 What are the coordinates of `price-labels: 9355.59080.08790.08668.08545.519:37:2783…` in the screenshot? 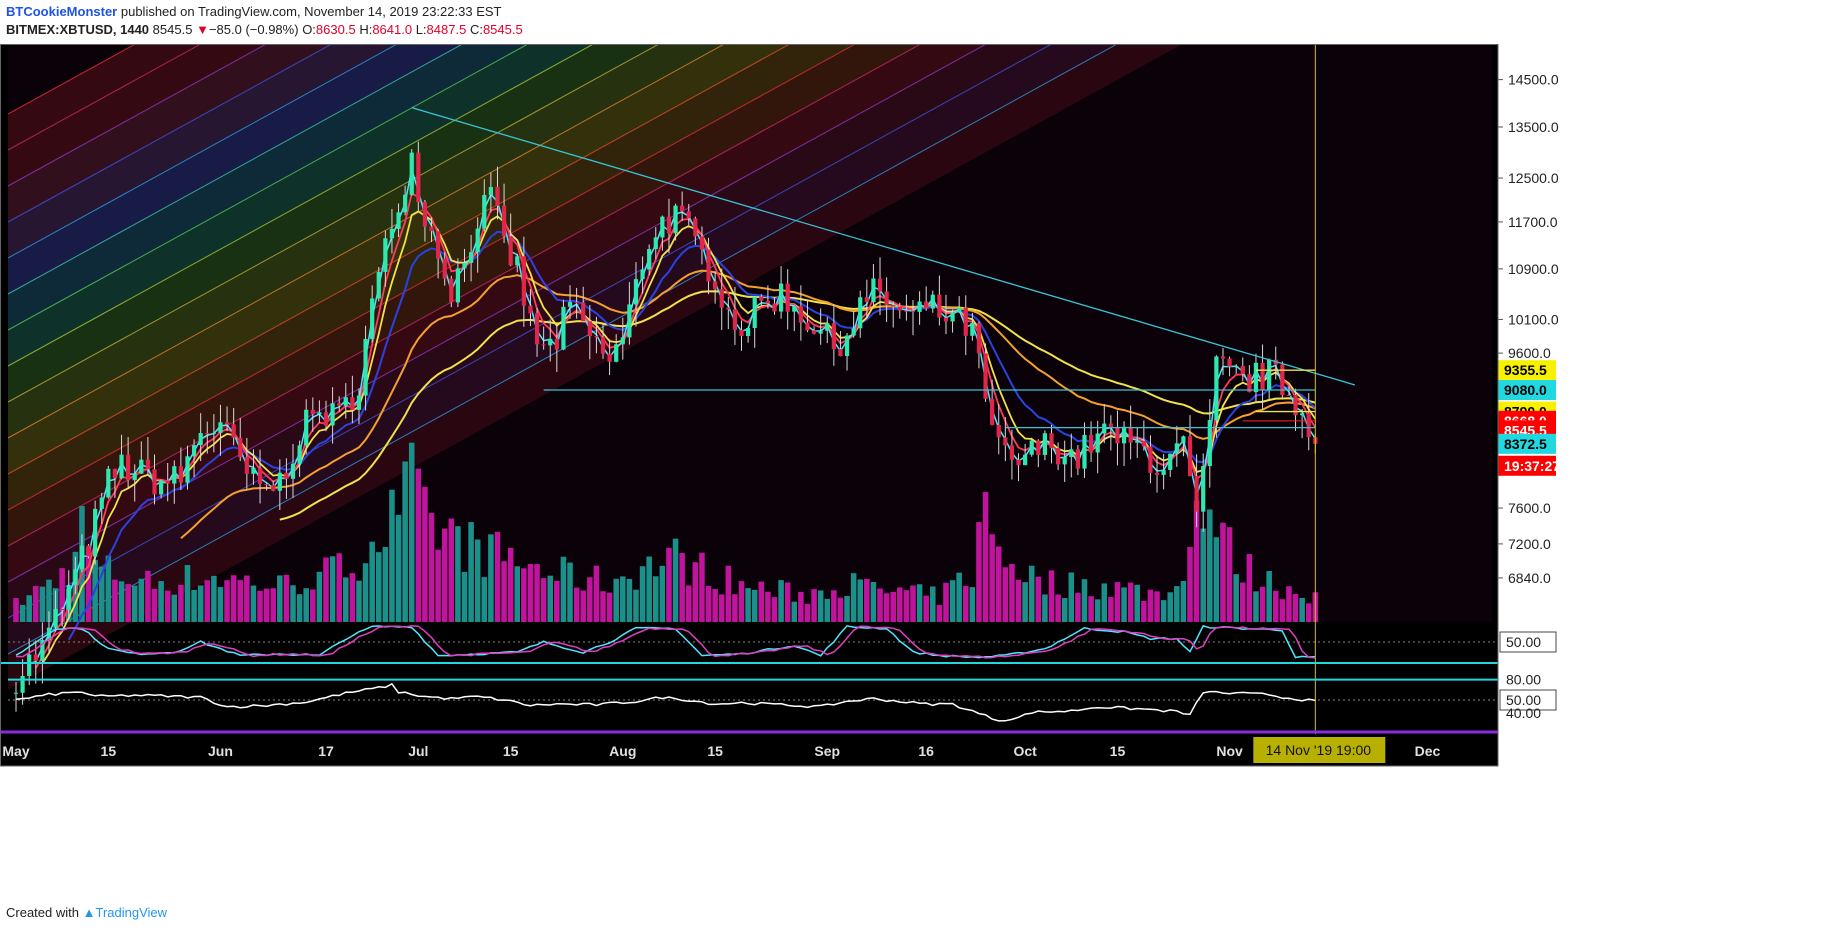 It's located at (1529, 418).